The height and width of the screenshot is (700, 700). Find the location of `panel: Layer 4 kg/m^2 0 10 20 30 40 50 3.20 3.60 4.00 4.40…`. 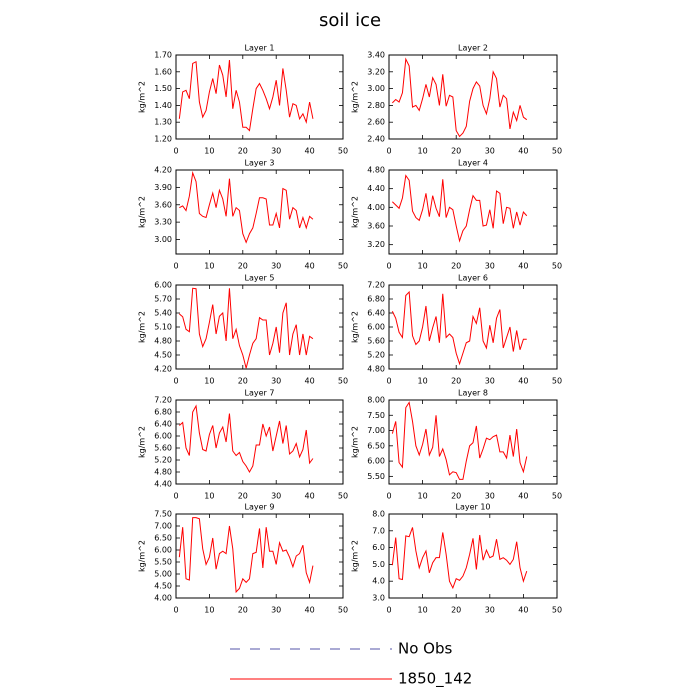

panel: Layer 4 kg/m^2 0 10 20 30 40 50 3.20 3.60 4.00 4.40… is located at coordinates (457, 215).